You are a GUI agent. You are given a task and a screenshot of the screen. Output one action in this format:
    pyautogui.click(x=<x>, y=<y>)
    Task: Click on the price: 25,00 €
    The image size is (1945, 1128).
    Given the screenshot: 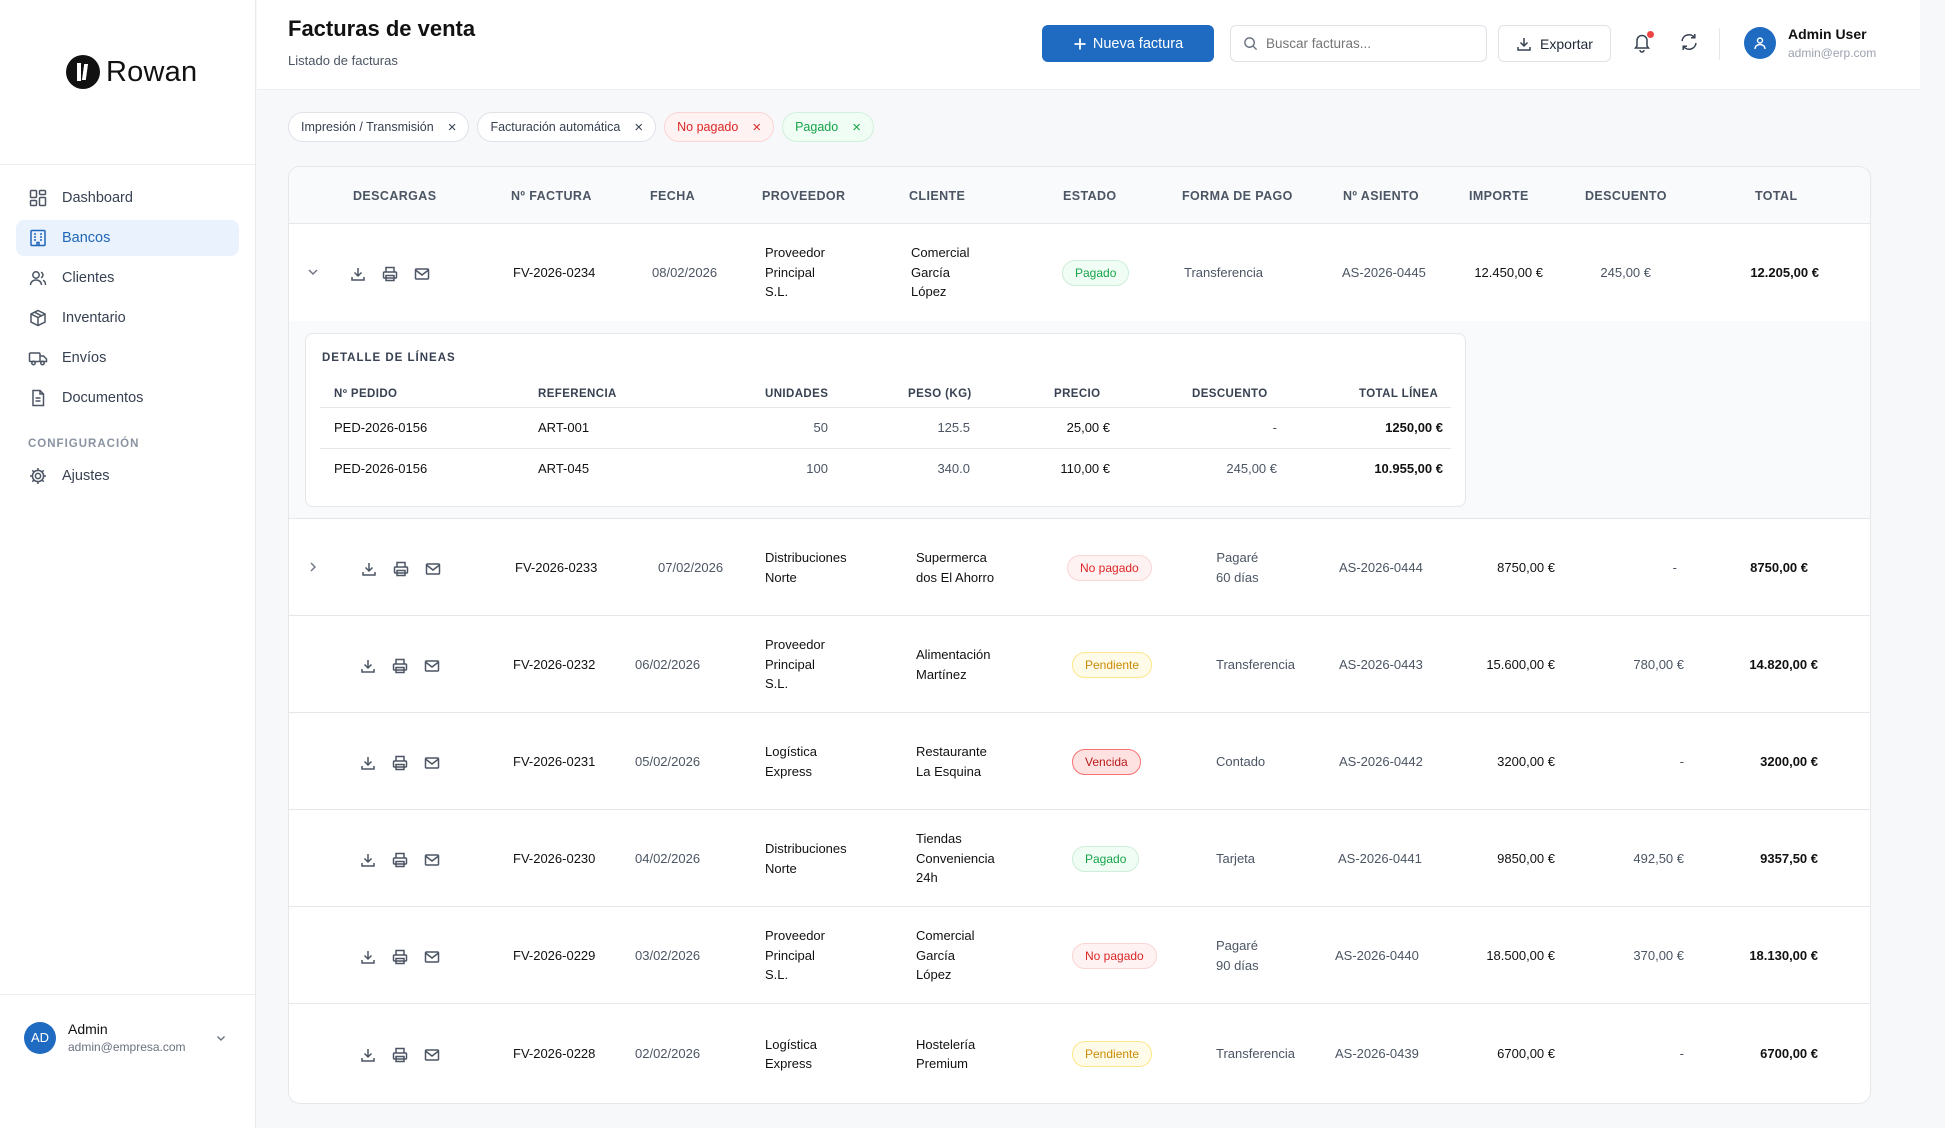 What is the action you would take?
    pyautogui.click(x=1088, y=427)
    